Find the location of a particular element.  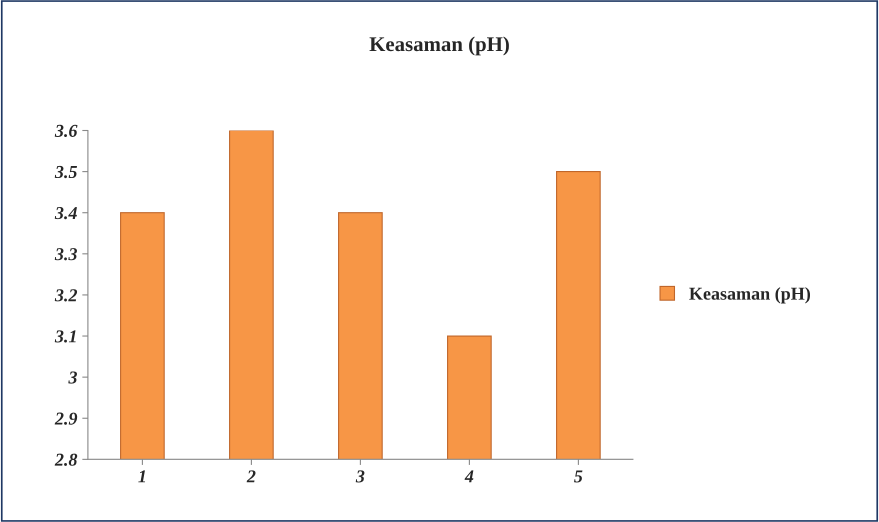

x-tick-label: 5 is located at coordinates (578, 476).